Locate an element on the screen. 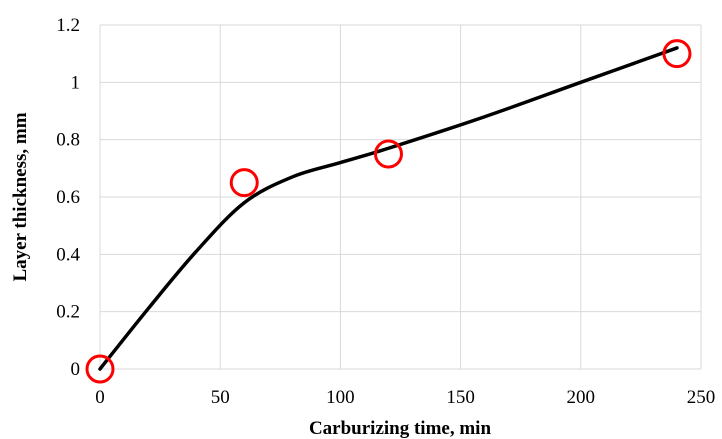 Image resolution: width=722 pixels, height=439 pixels. x-tick-label: 100 is located at coordinates (340, 397).